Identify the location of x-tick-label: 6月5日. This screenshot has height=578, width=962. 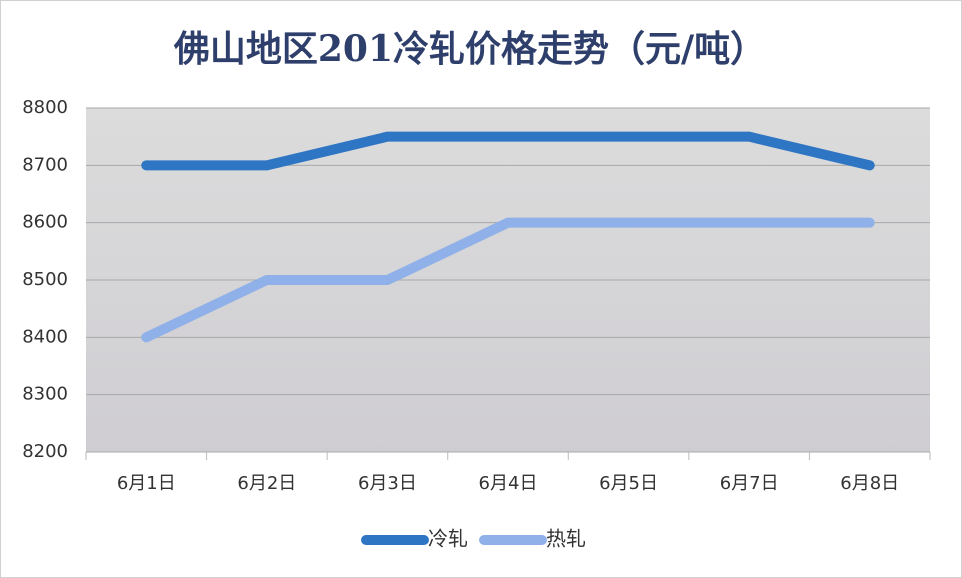
(628, 483).